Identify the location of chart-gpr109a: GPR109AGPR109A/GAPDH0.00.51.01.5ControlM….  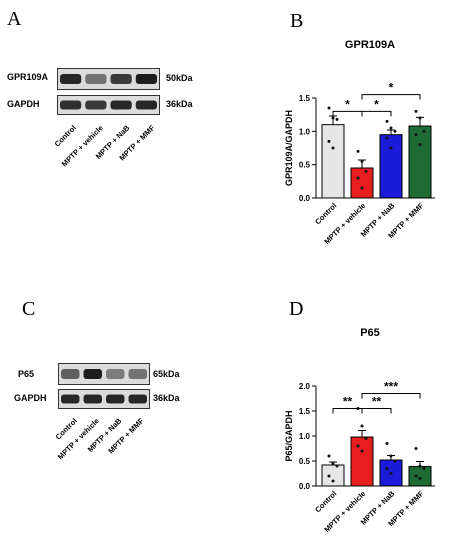
(359, 142).